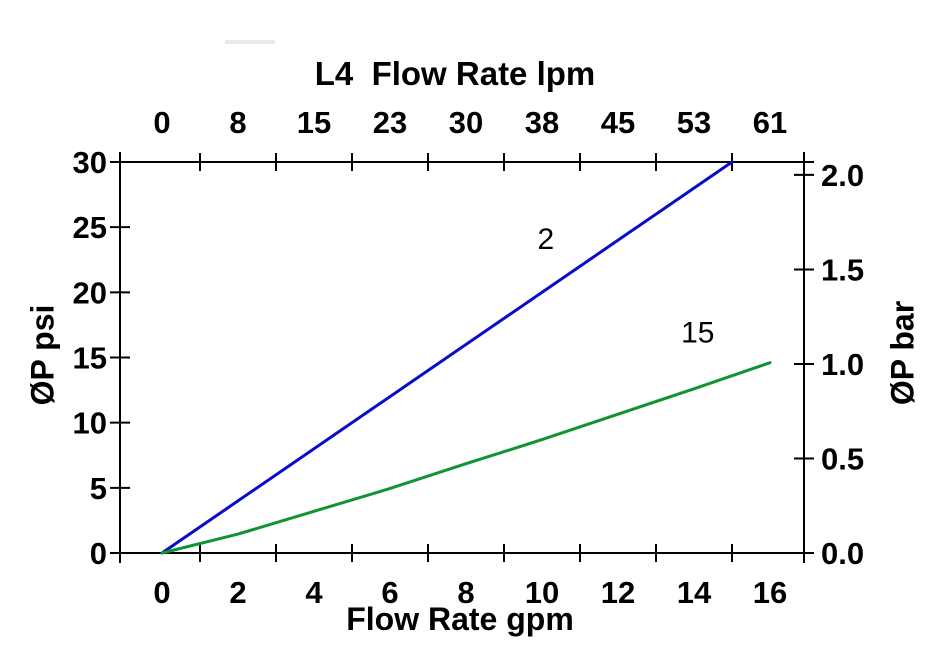  What do you see at coordinates (618, 592) in the screenshot?
I see `bottom-axis-tick-label: 12` at bounding box center [618, 592].